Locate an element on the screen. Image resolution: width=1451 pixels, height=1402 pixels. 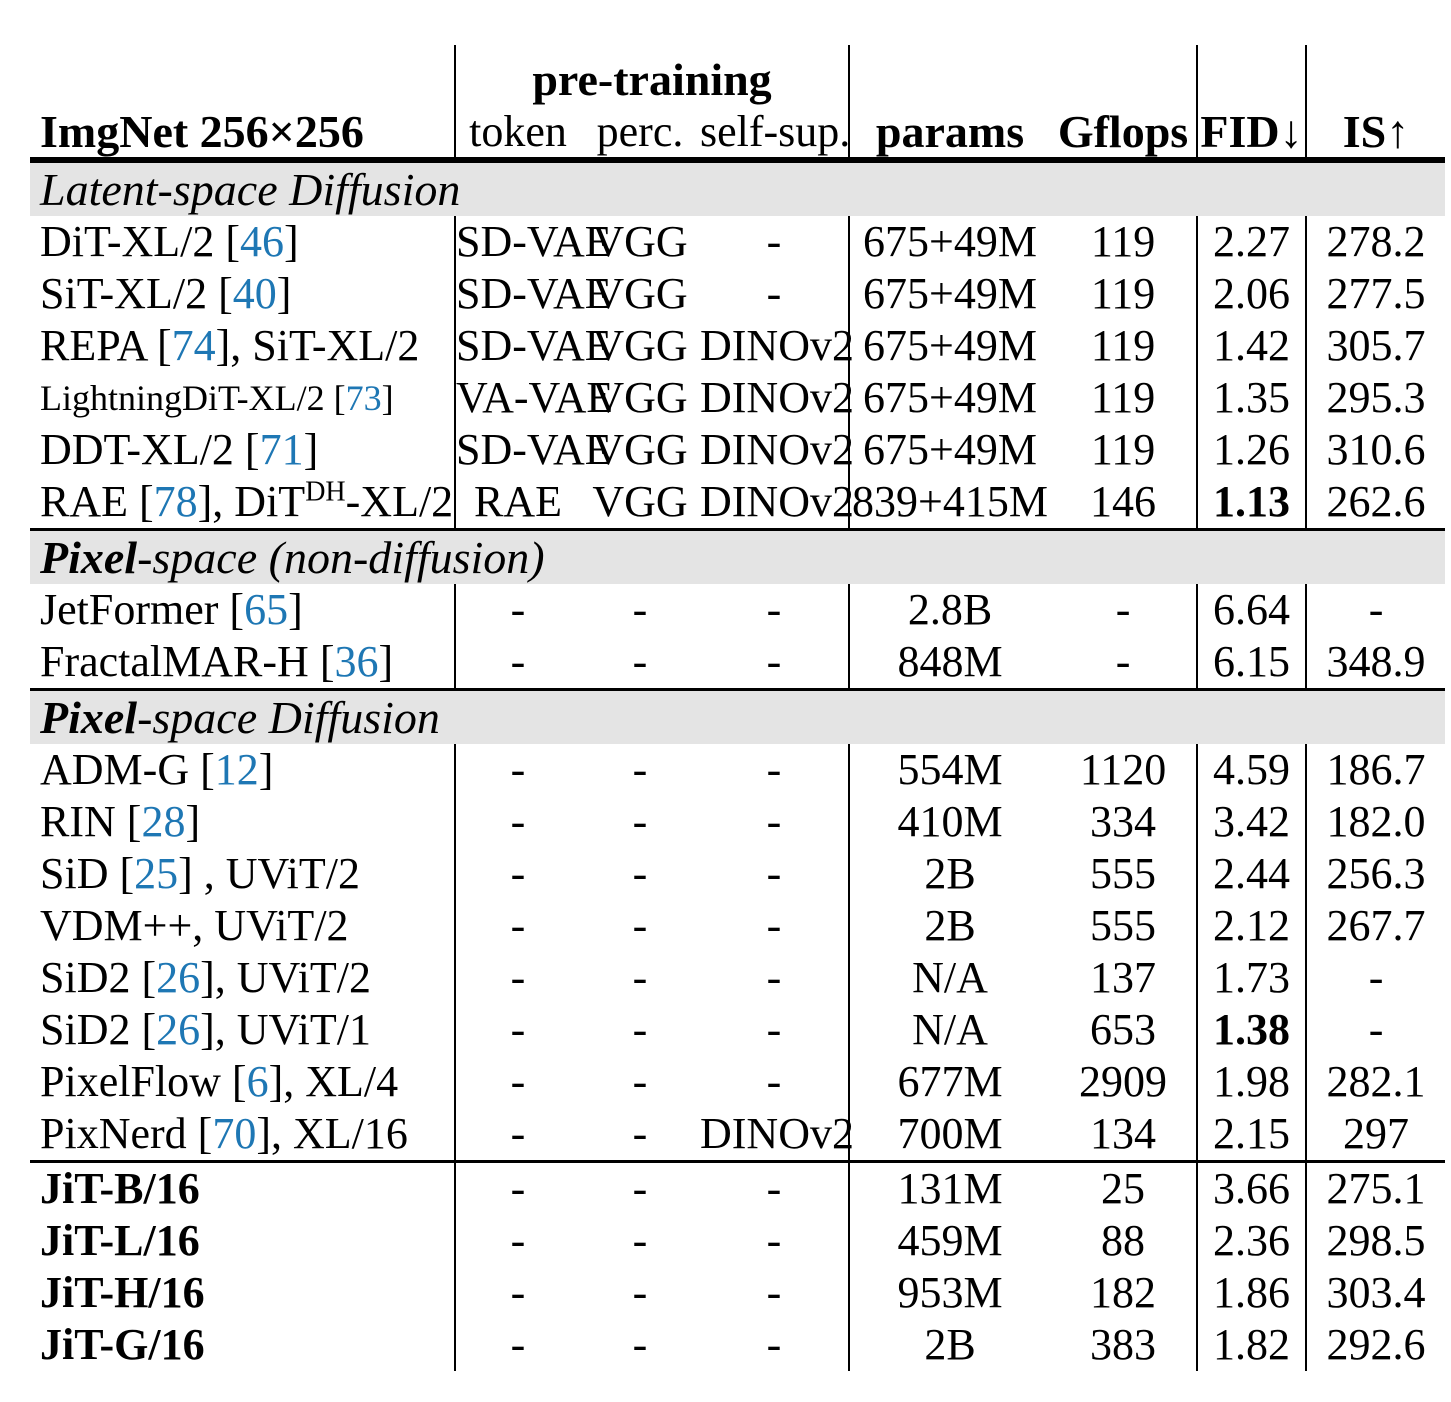
citation-link: 25 is located at coordinates (156, 873).